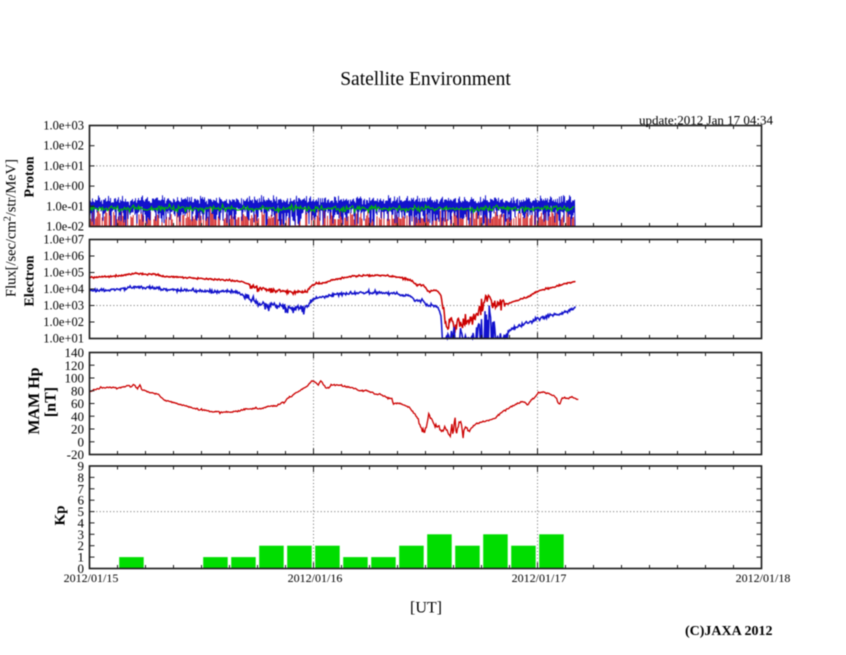 The image size is (846, 655). Describe the element at coordinates (75, 378) in the screenshot. I see `svg-text: 100` at that location.